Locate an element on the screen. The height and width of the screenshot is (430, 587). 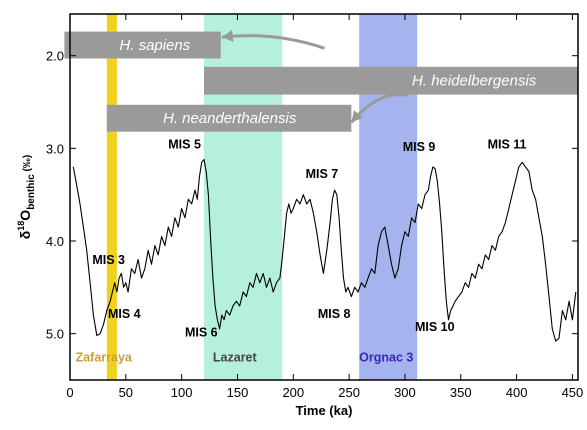
y-tick-label: 3.0 is located at coordinates (55, 148).